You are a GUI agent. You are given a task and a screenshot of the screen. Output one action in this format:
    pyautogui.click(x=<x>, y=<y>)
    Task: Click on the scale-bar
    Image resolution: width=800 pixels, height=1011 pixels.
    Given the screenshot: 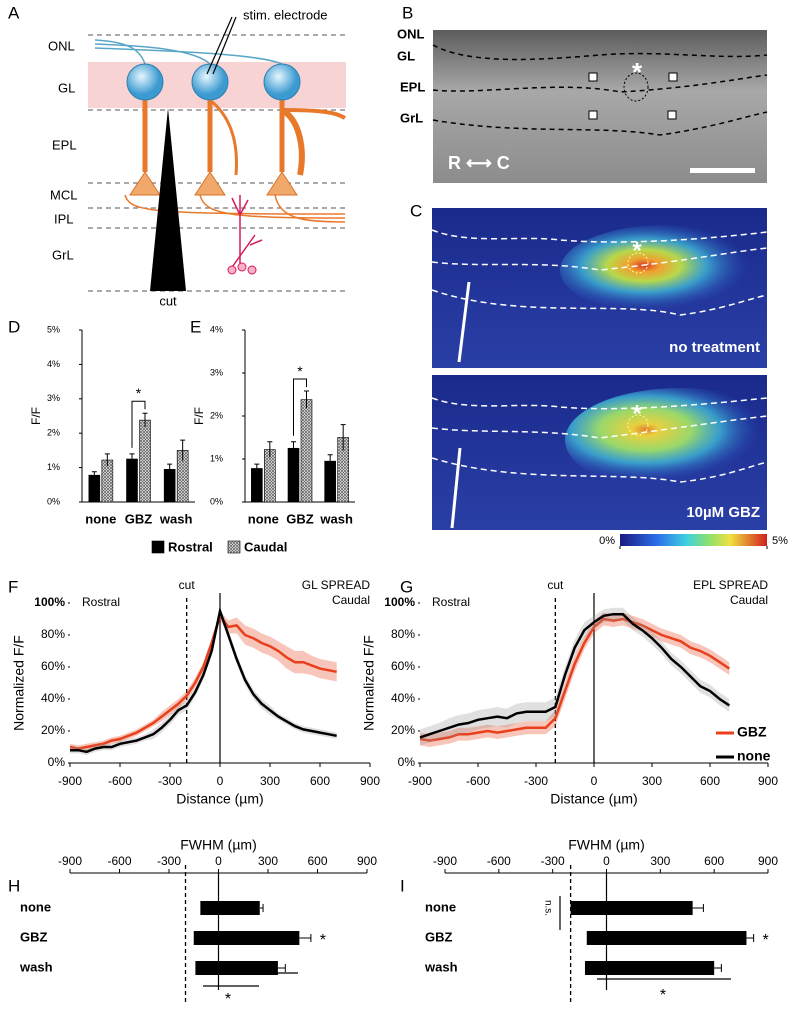 What is the action you would take?
    pyautogui.click(x=722, y=170)
    